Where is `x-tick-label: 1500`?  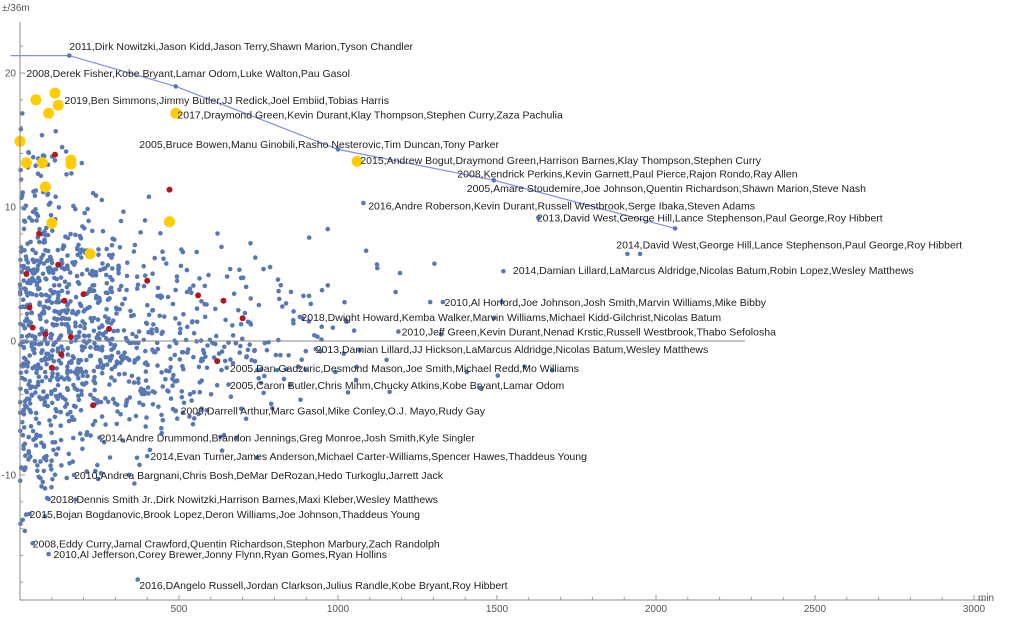 x-tick-label: 1500 is located at coordinates (497, 609).